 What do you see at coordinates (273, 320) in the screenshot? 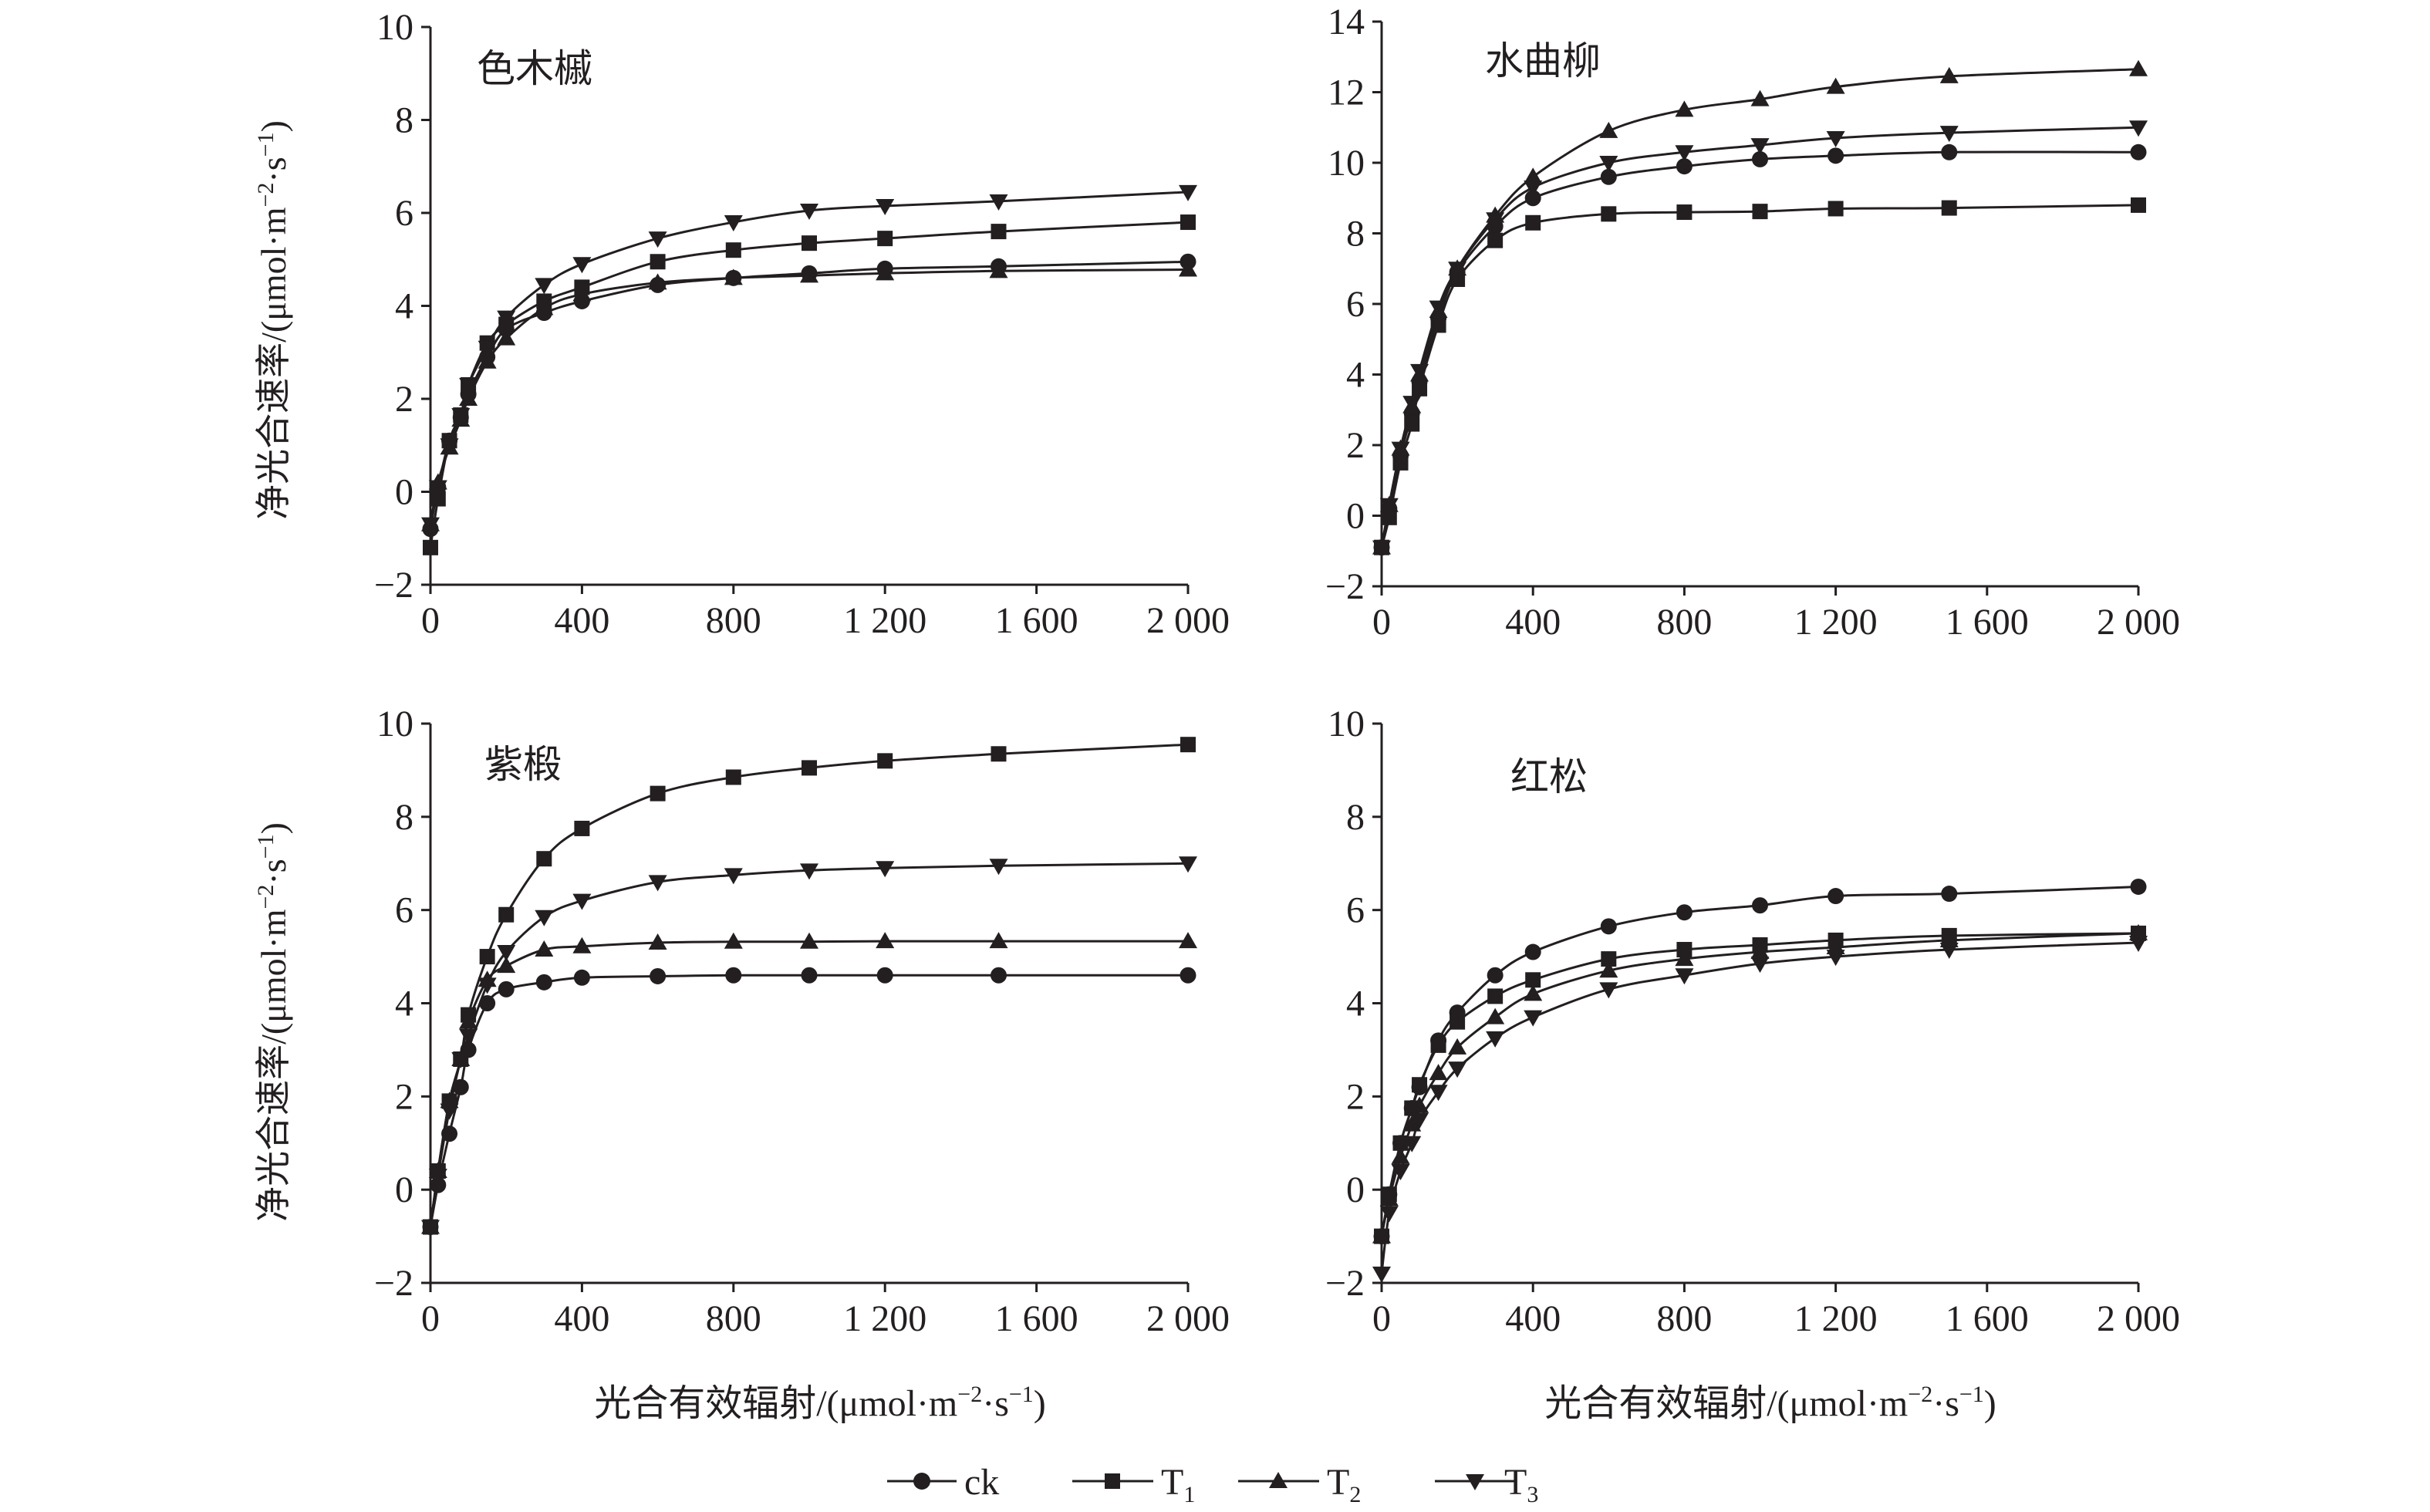
I see `y-axis-label-top: 净光合速率/(μmol·m−2·s−1)` at bounding box center [273, 320].